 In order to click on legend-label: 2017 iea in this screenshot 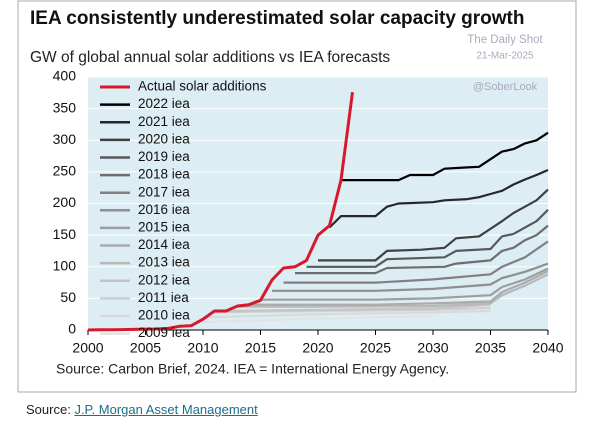, I will do `click(164, 191)`.